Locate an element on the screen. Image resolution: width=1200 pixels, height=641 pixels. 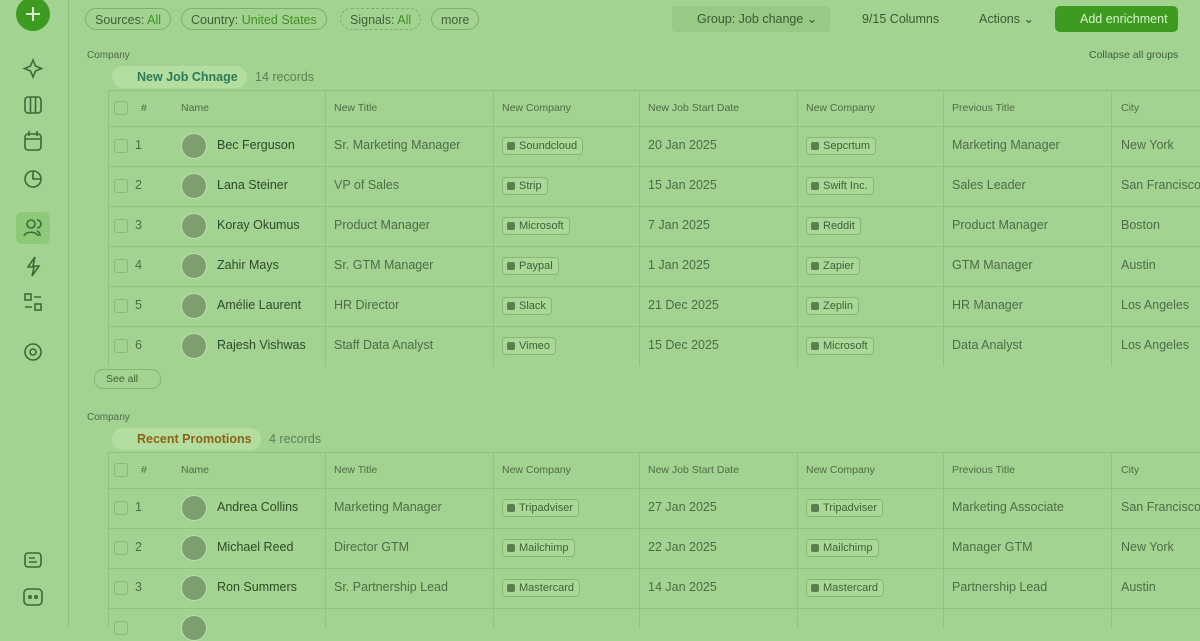
new-title: VP of Sales is located at coordinates (367, 185).